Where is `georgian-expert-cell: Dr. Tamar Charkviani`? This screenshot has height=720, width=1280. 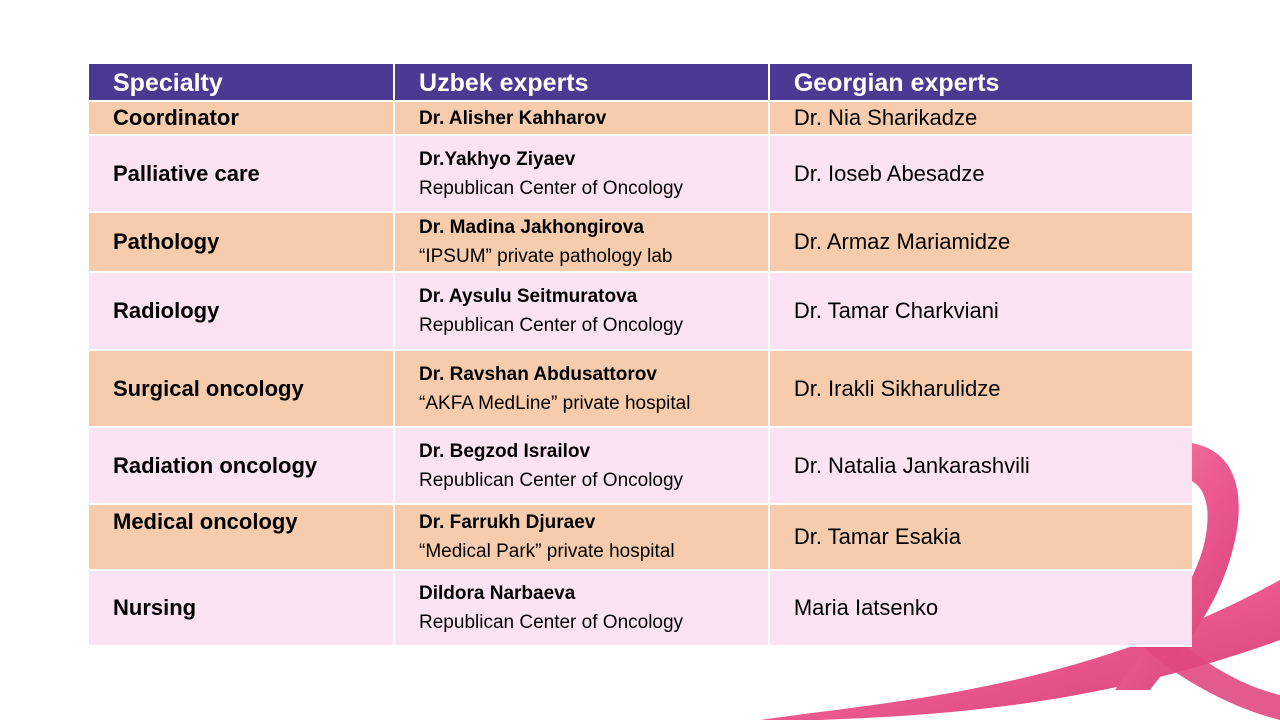
georgian-expert-cell: Dr. Tamar Charkviani is located at coordinates (980, 311).